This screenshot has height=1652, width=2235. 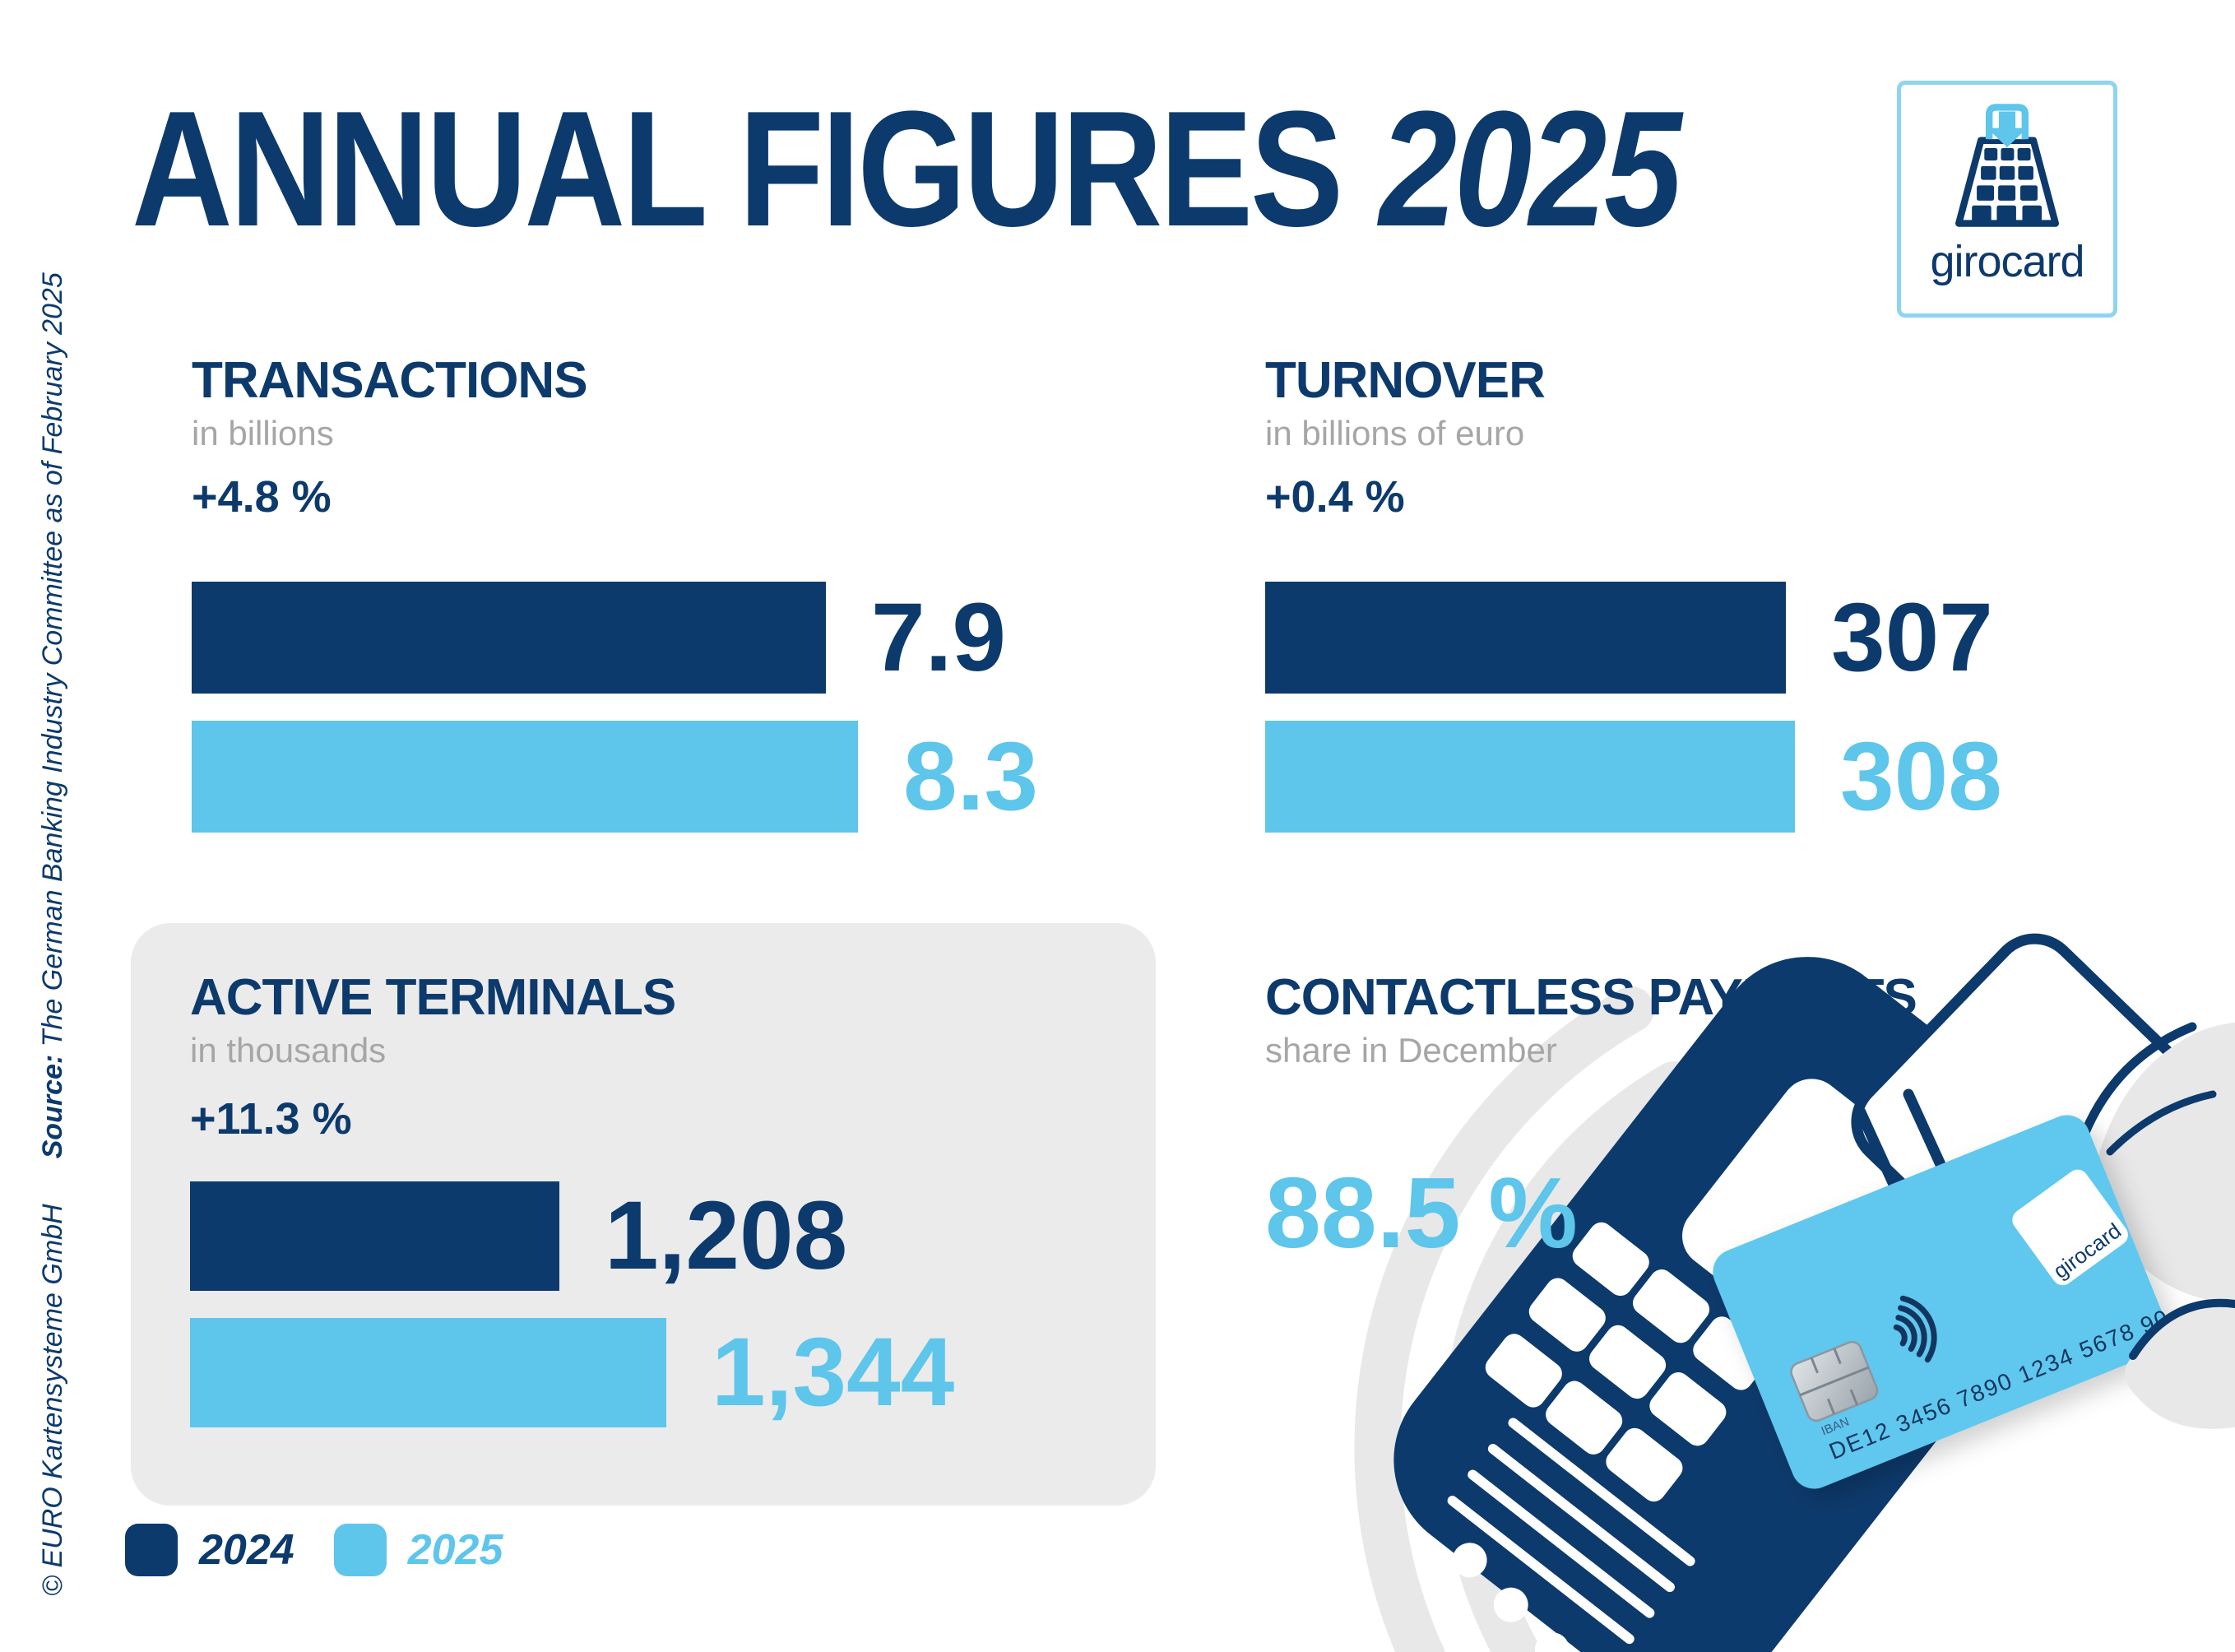 I want to click on transactions-title: TRANSACTIONS, so click(x=390, y=380).